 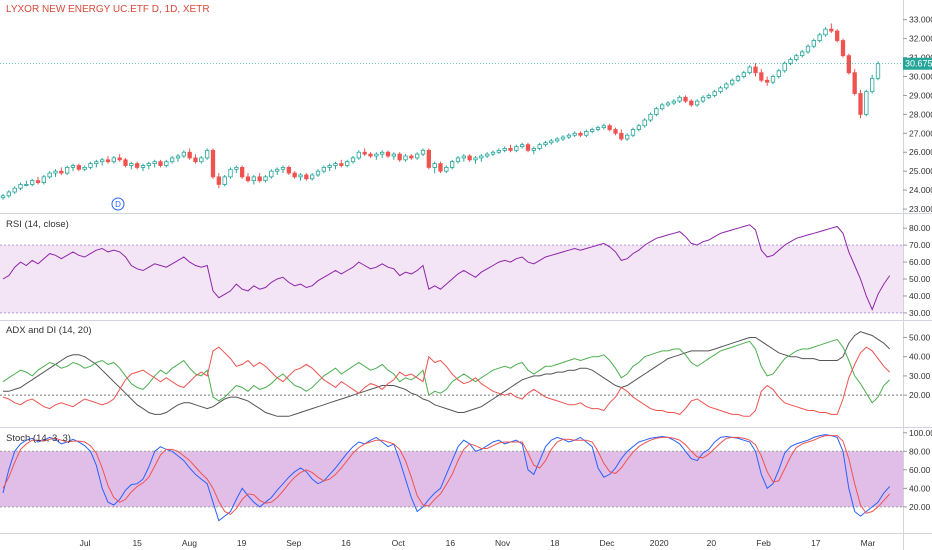 What do you see at coordinates (118, 204) in the screenshot?
I see `dividend-marker: D` at bounding box center [118, 204].